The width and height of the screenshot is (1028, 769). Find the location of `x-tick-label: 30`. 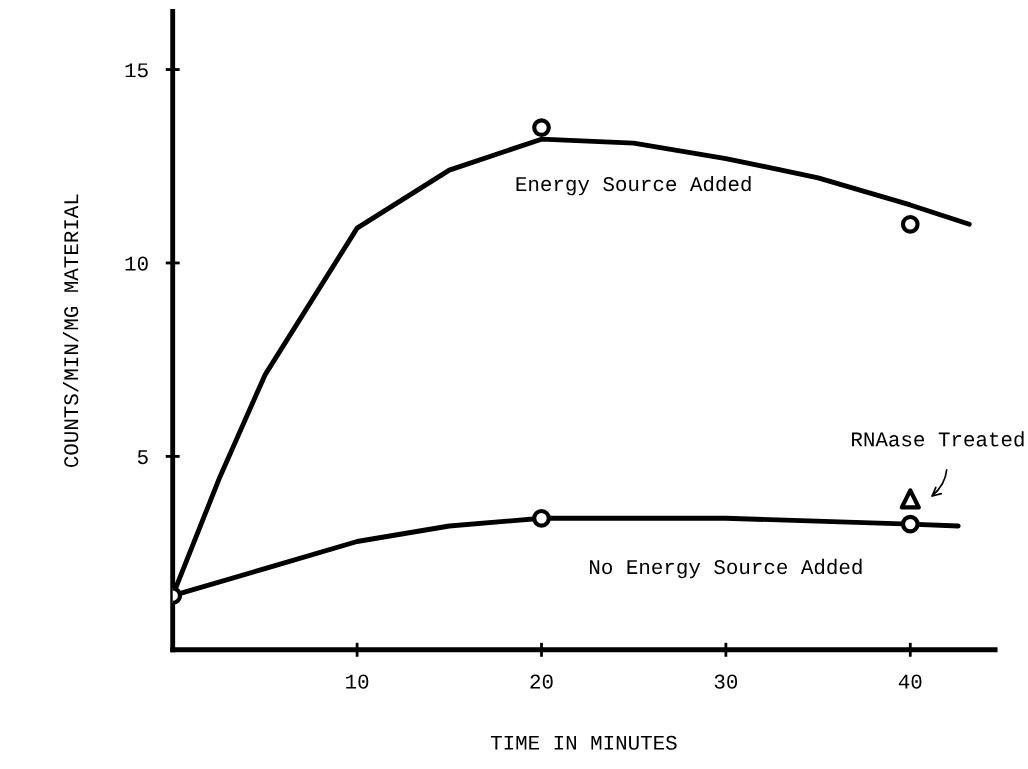

x-tick-label: 30 is located at coordinates (726, 681).